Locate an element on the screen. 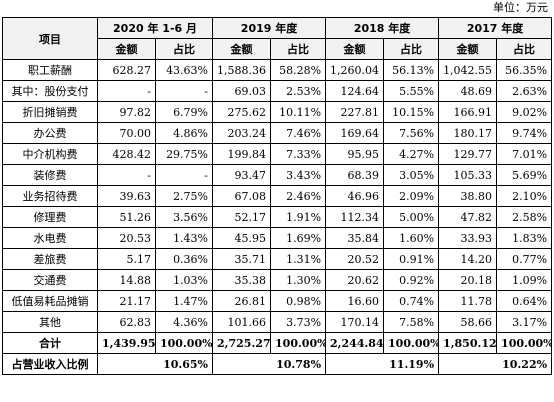 The height and width of the screenshot is (402, 554). amount-cell: 33.93 is located at coordinates (468, 238).